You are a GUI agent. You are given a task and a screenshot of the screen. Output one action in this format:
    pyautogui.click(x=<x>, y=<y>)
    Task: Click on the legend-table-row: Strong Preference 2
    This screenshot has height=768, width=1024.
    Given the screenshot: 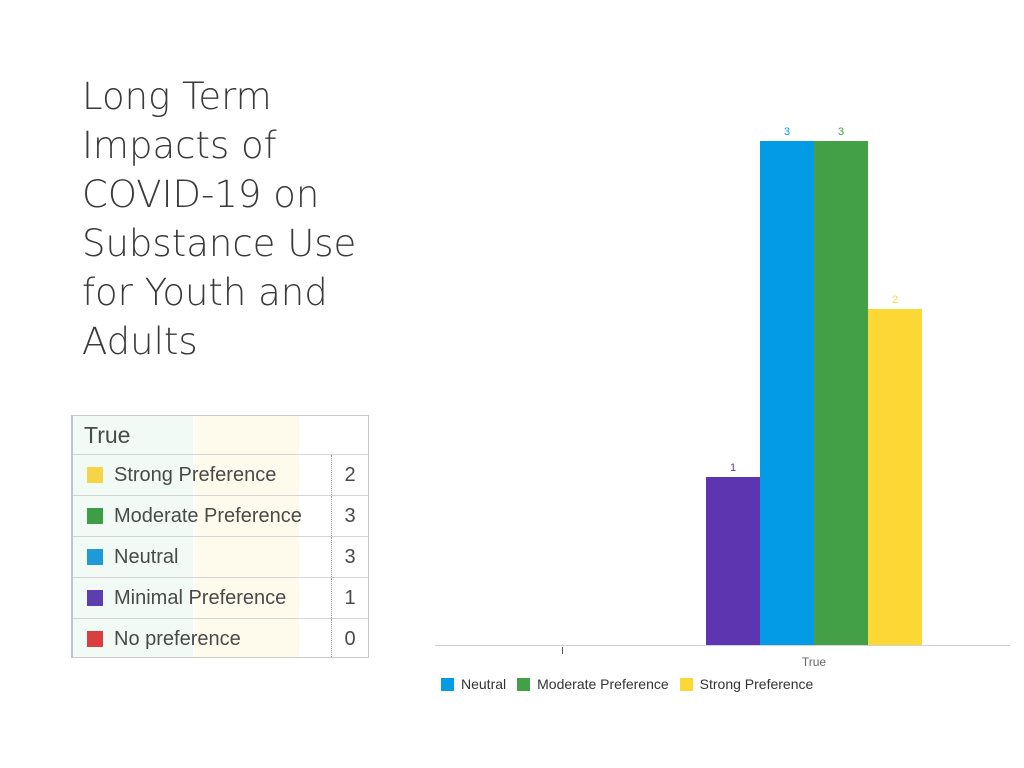 What is the action you would take?
    pyautogui.click(x=220, y=475)
    